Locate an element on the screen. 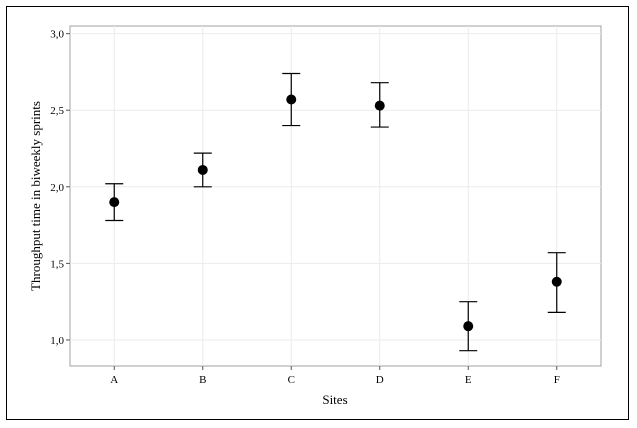  data-point-C is located at coordinates (291, 99).